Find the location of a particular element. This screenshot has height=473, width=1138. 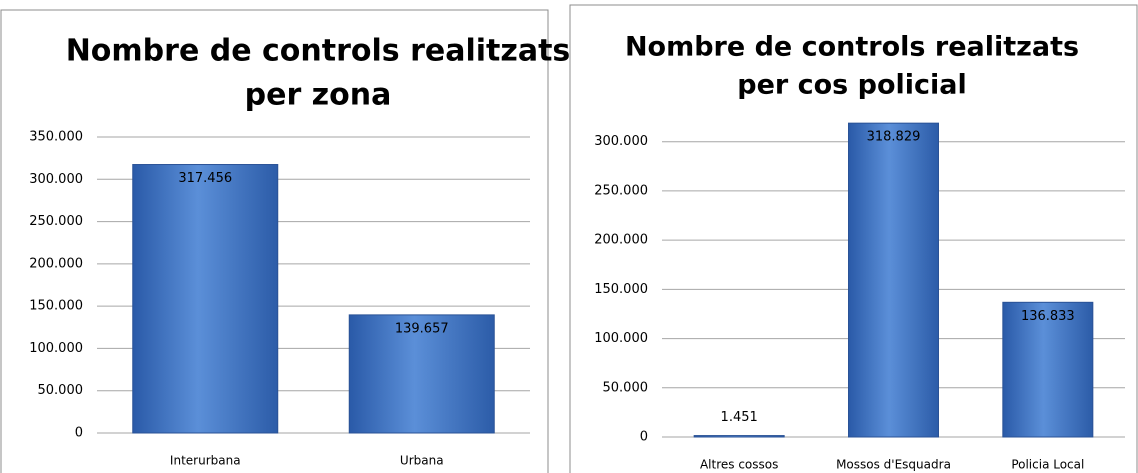

chart-title: per zona is located at coordinates (318, 95).